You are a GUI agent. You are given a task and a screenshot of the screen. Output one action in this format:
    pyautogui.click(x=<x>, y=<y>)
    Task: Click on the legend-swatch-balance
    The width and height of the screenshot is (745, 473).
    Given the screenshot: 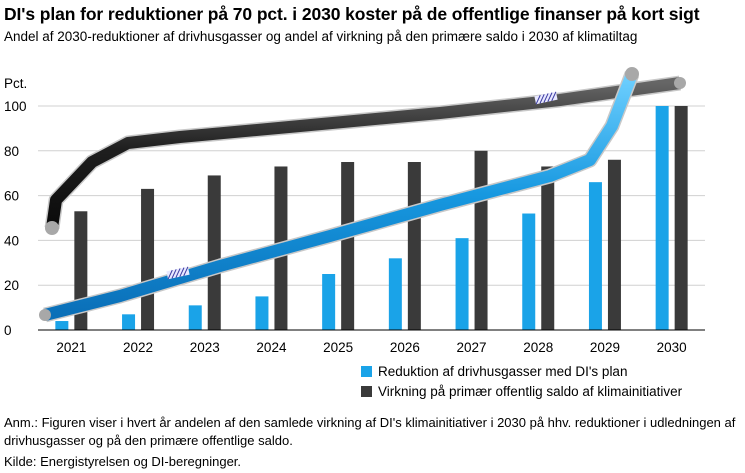 What is the action you would take?
    pyautogui.click(x=366, y=391)
    